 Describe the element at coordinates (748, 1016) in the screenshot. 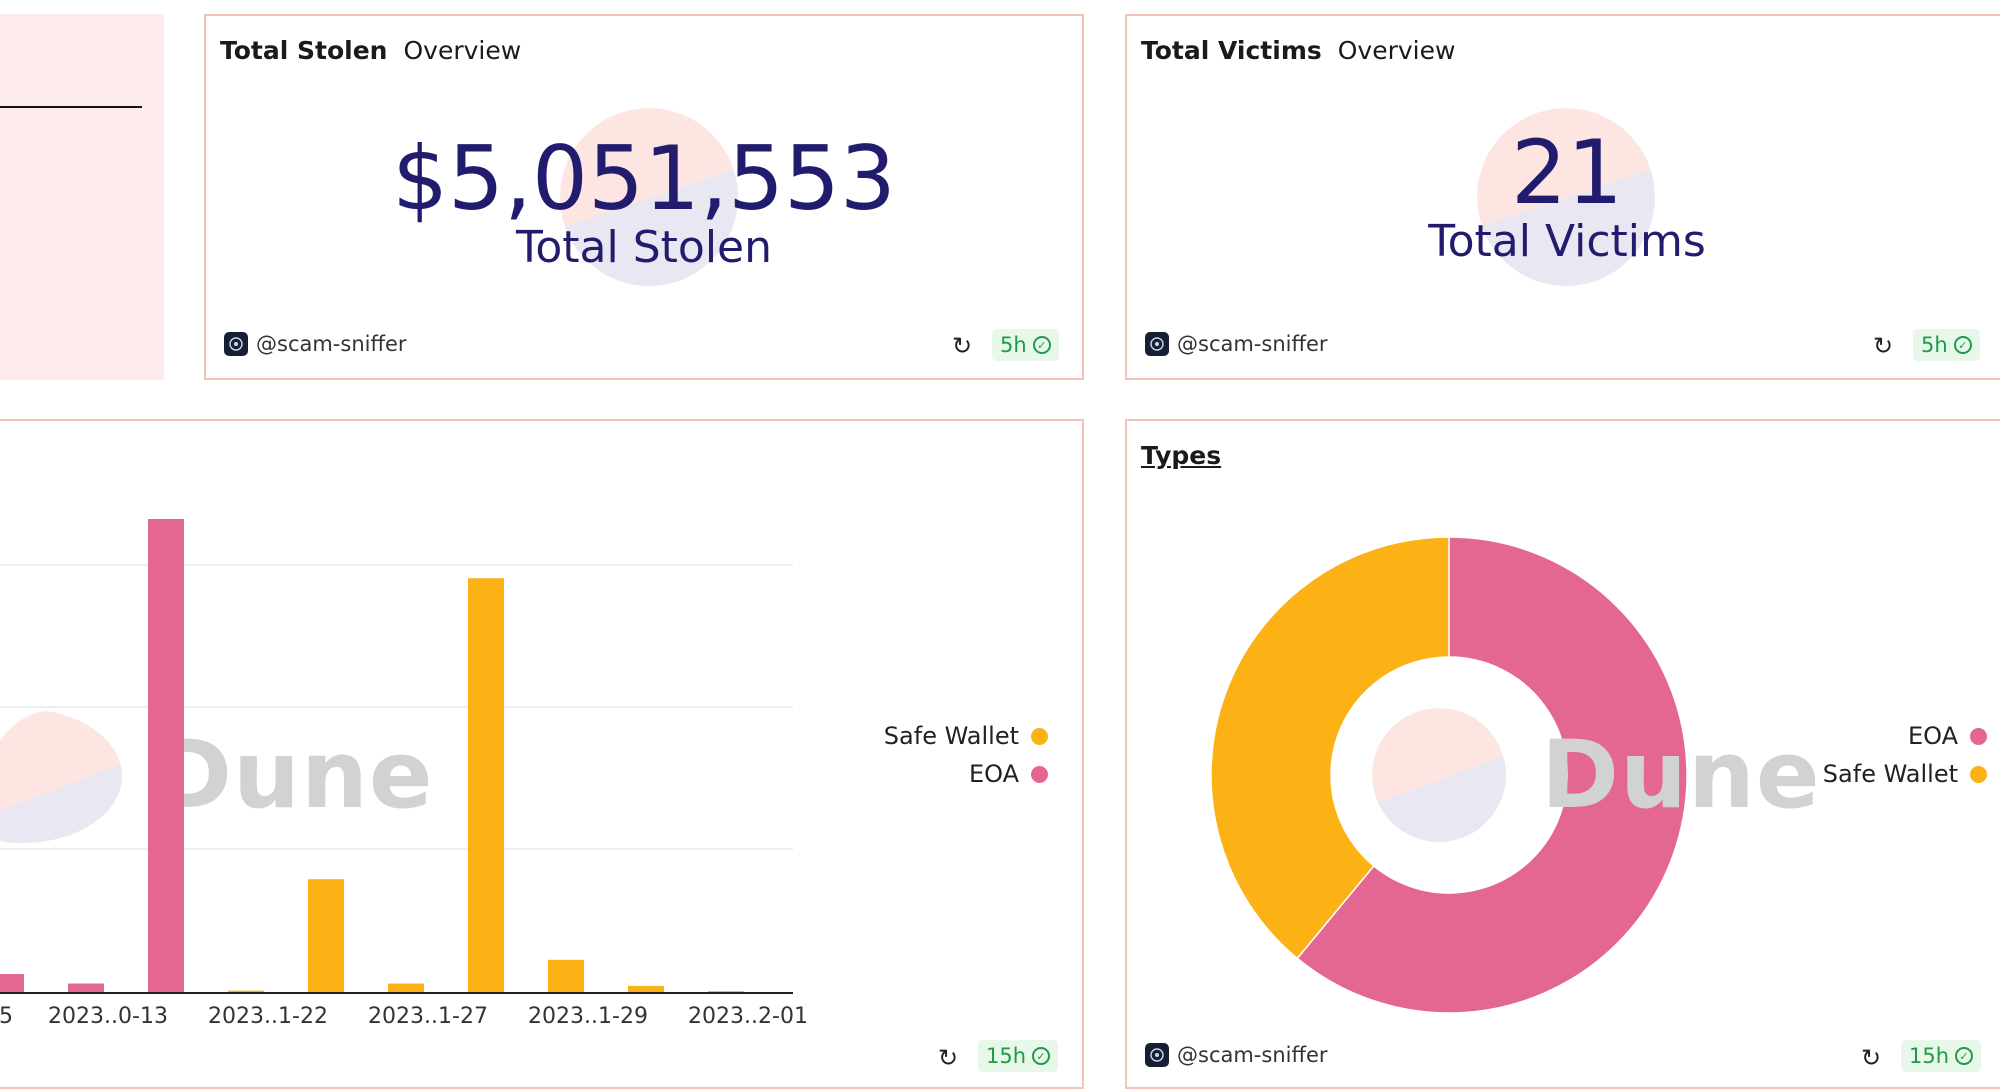

I see `x-tick-label: 2023..2-01` at that location.